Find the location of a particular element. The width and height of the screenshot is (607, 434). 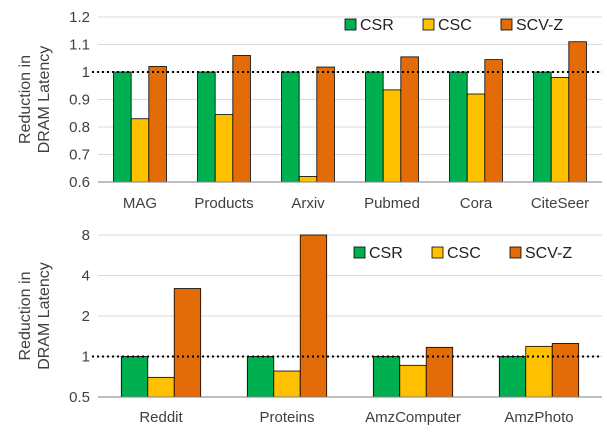

bar-scv-z-amzphoto is located at coordinates (565, 370).